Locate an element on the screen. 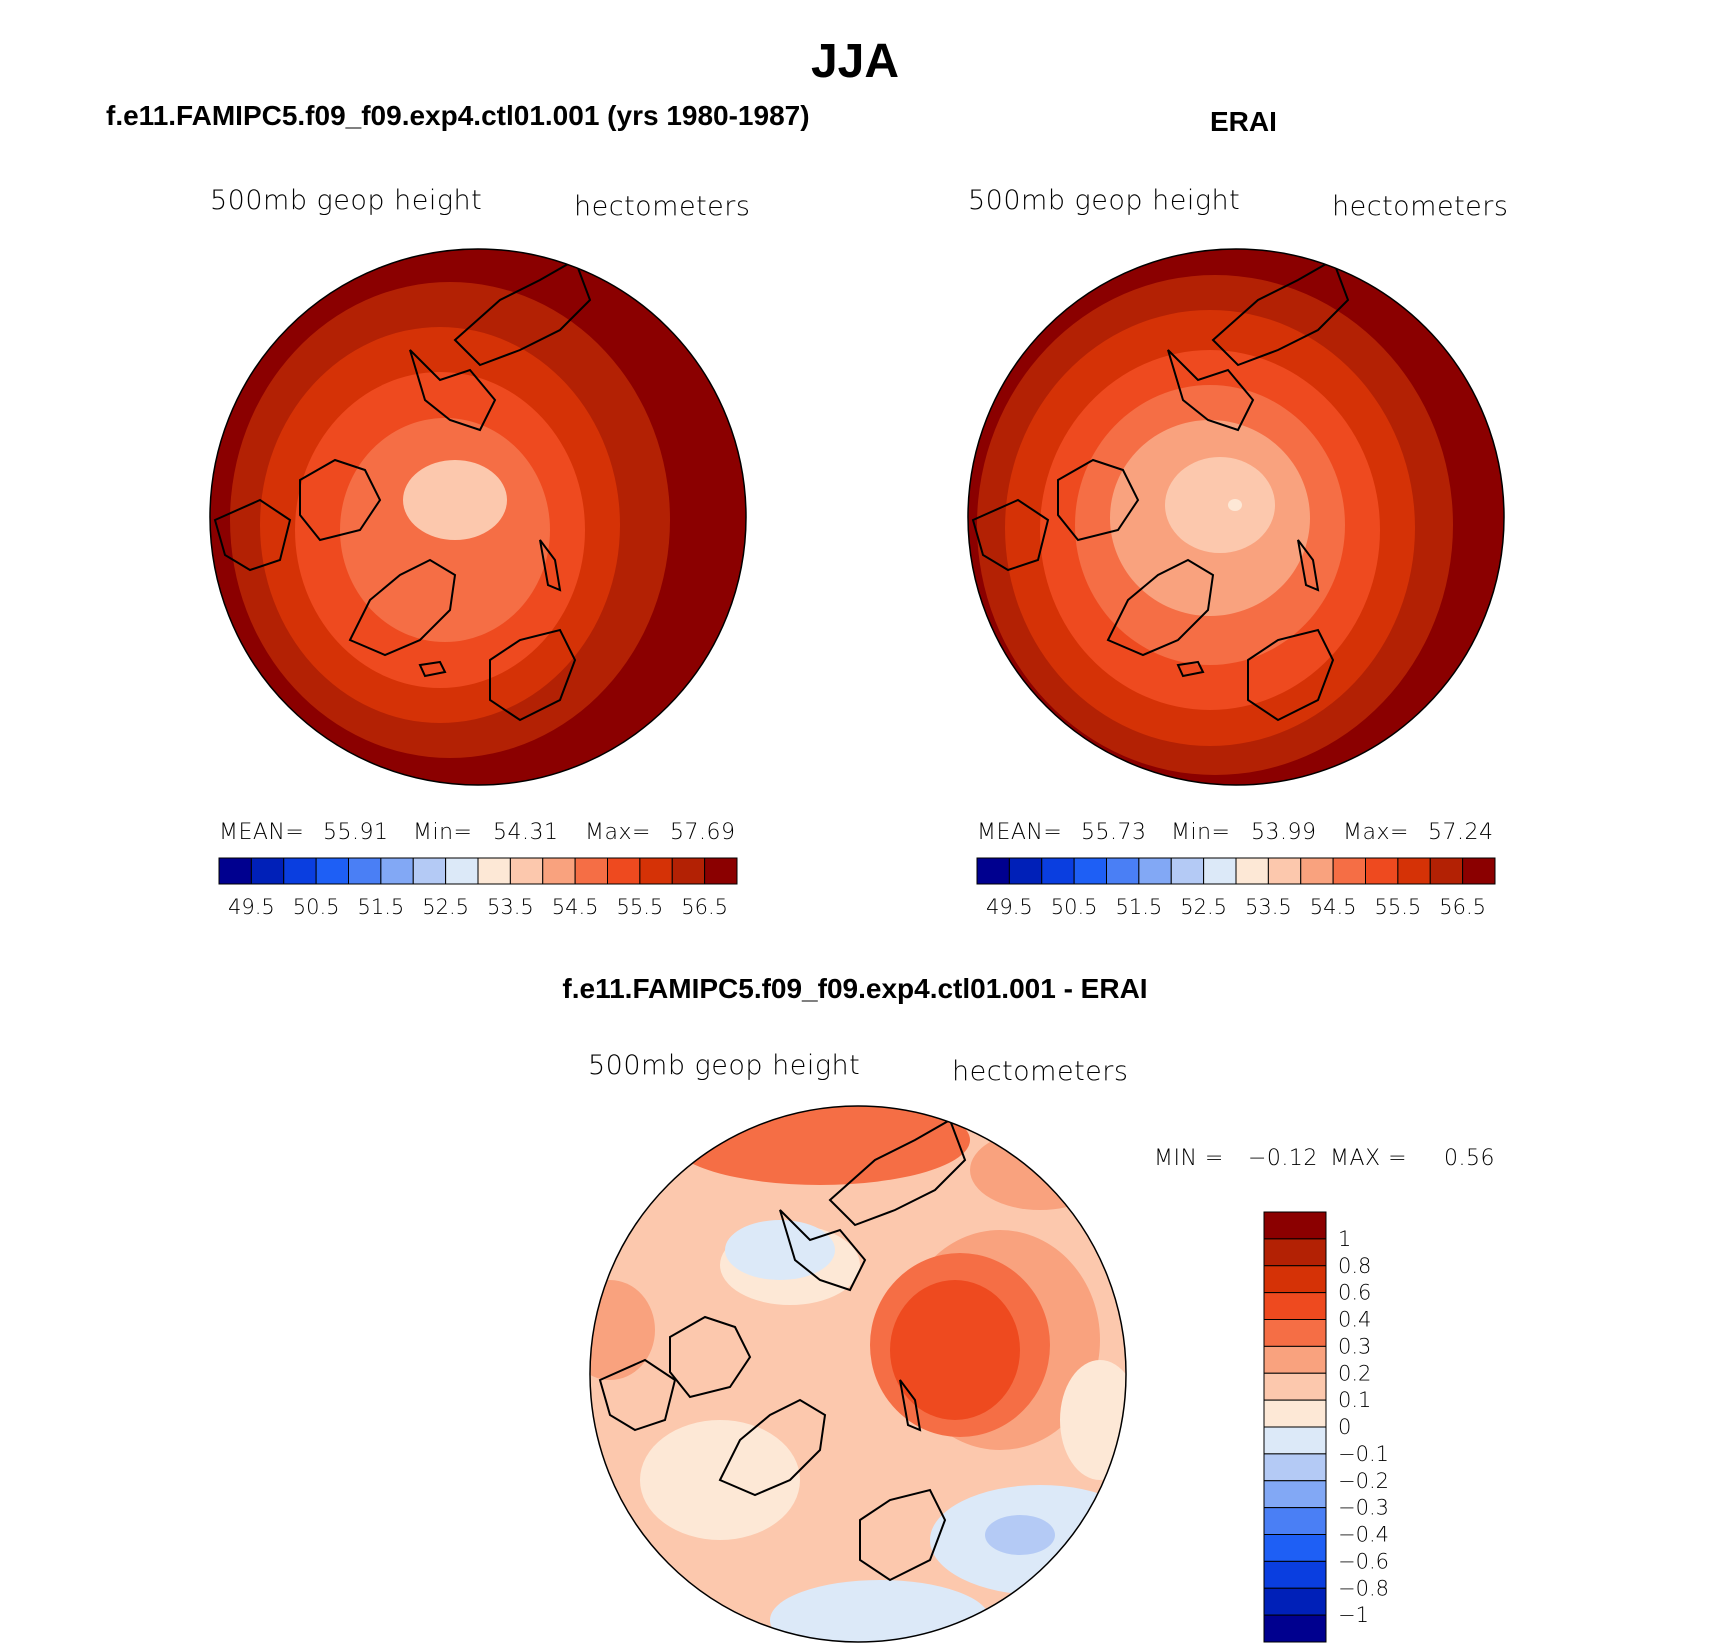 The width and height of the screenshot is (1710, 1649). colorbar-tick-label: −0.3 is located at coordinates (1363, 1508).